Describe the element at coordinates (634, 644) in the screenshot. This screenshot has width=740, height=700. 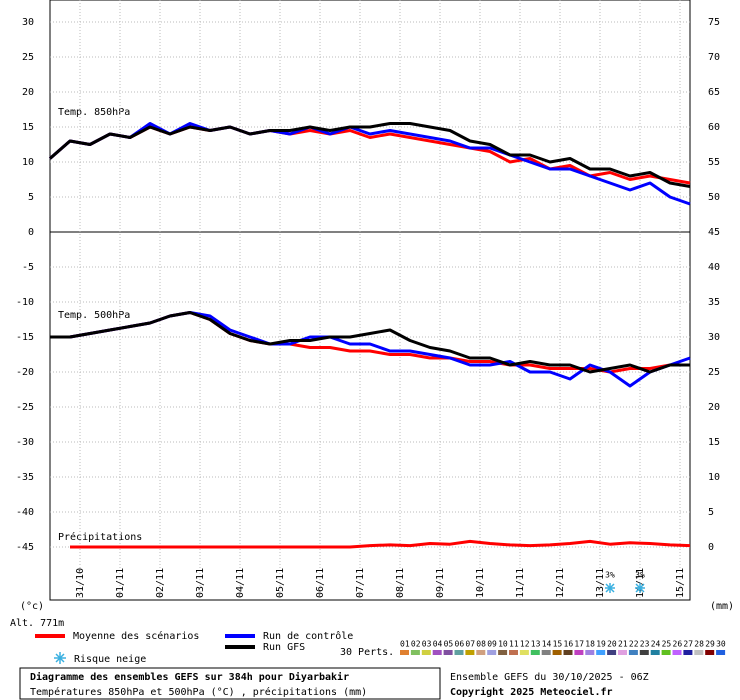
I see `perturbation-label: 22` at that location.